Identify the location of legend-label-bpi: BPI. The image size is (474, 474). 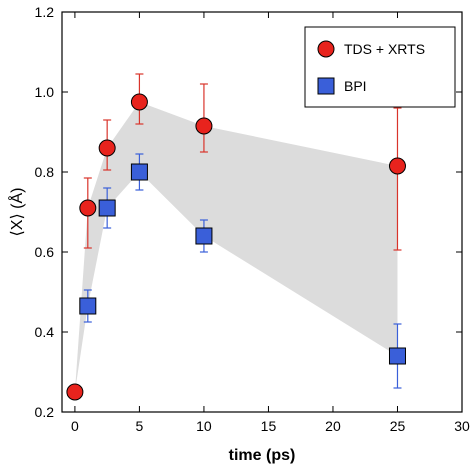
(355, 86).